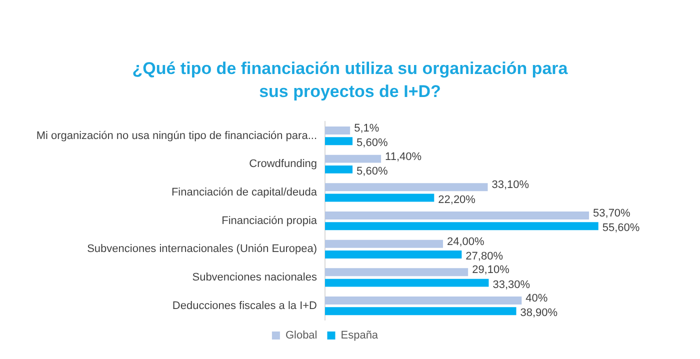 The image size is (700, 359). What do you see at coordinates (485, 256) in the screenshot?
I see `data-label: 27,80%` at bounding box center [485, 256].